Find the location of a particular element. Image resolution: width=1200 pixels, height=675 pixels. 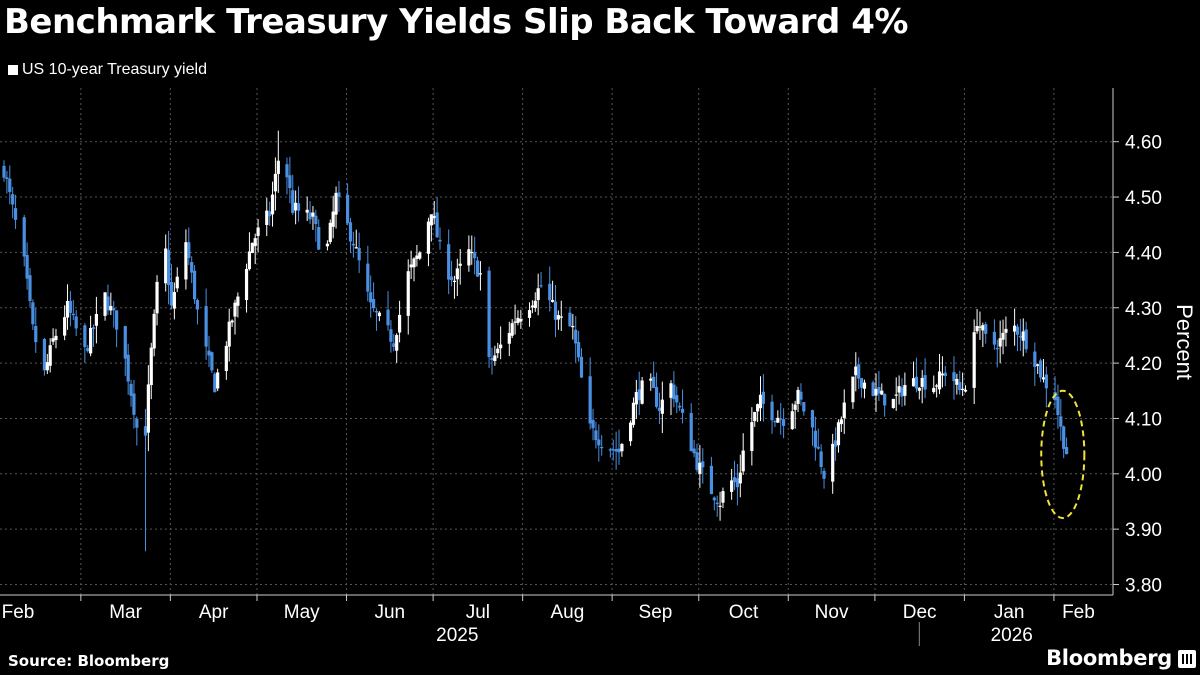

x-tick-label: Apr is located at coordinates (214, 612).